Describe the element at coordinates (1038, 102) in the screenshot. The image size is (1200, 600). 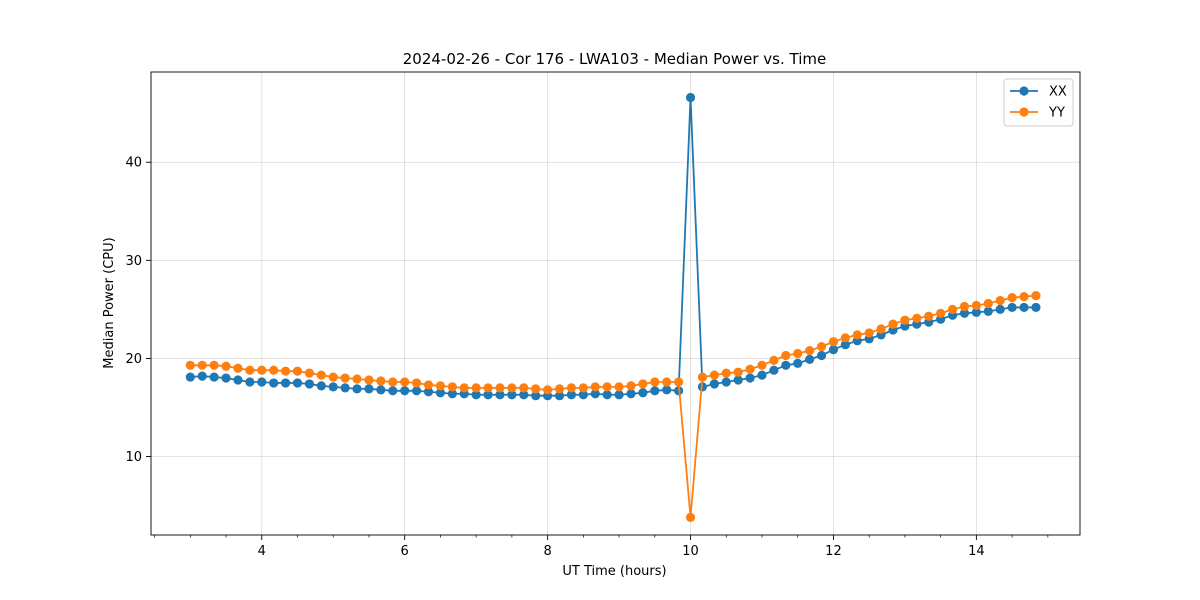
I see `legend: XX YY` at that location.